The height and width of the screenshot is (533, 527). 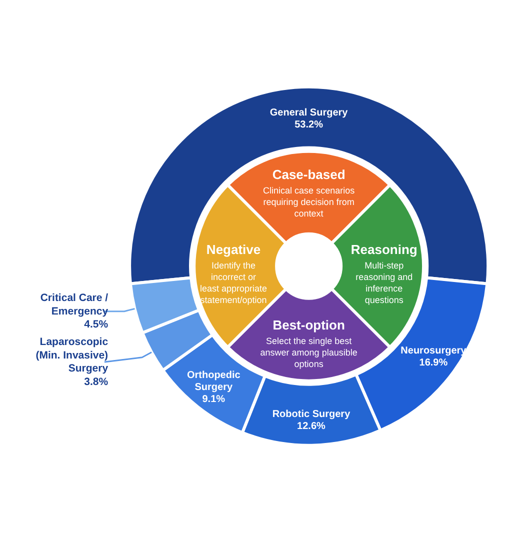 What do you see at coordinates (384, 250) in the screenshot?
I see `slice-label: Reasoning` at bounding box center [384, 250].